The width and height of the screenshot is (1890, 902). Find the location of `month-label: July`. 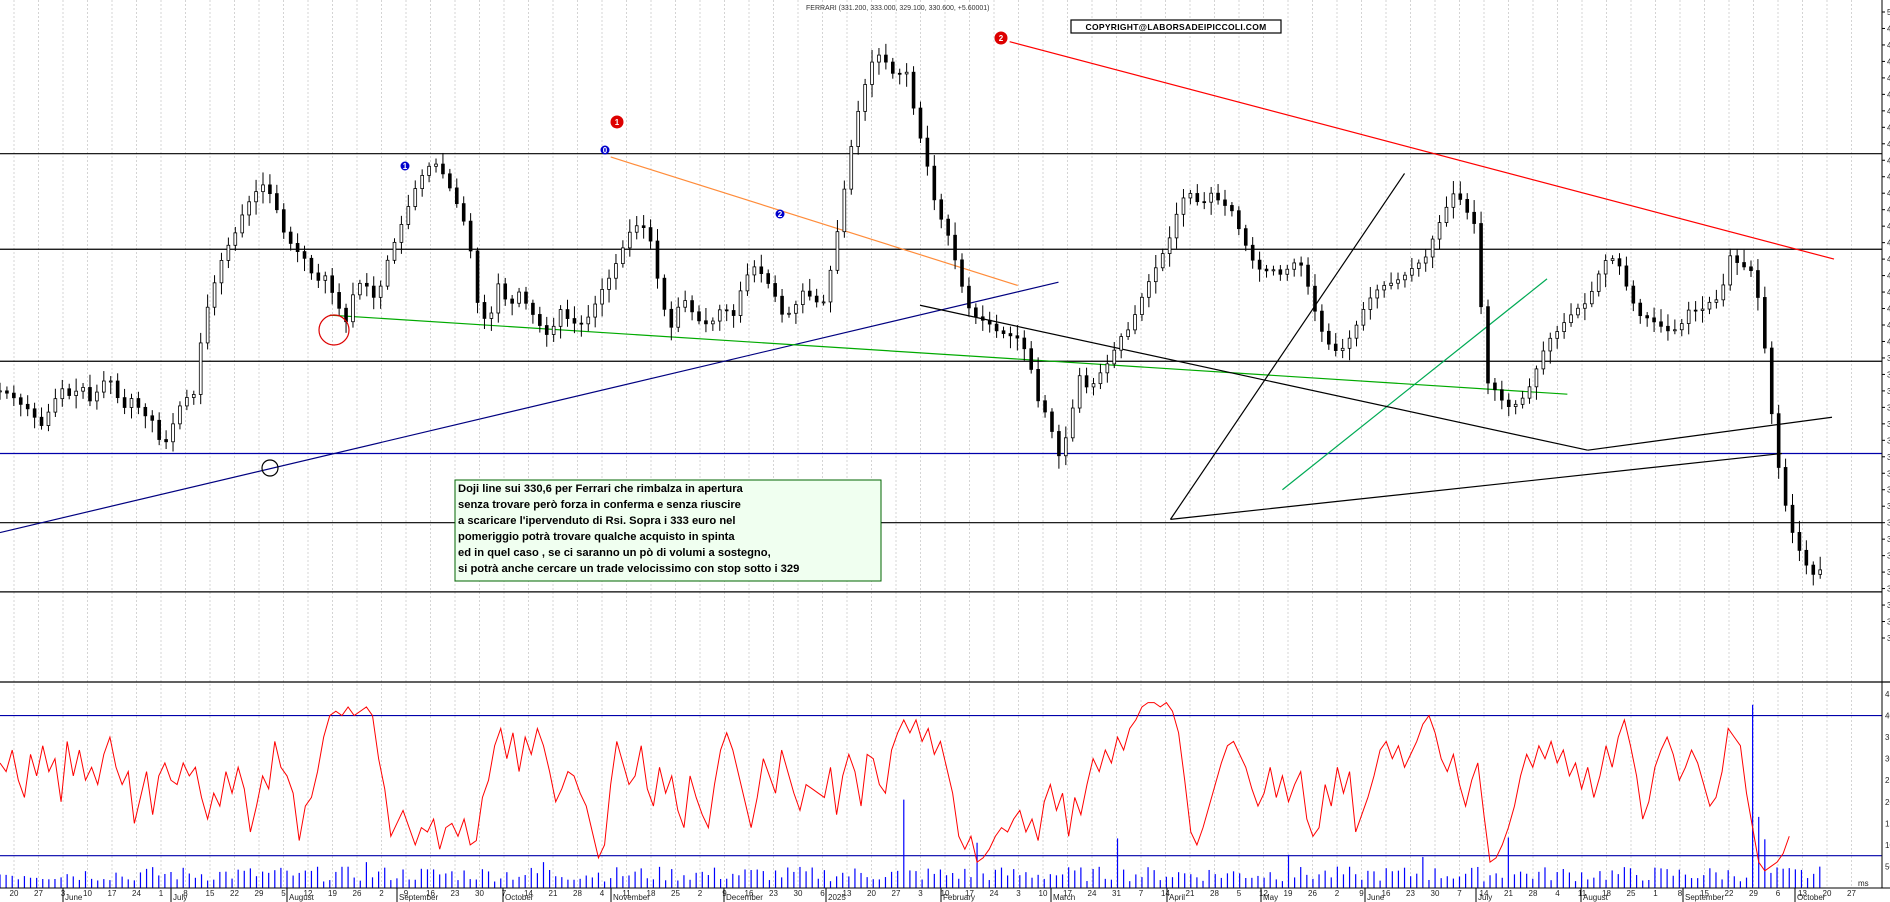

month-label: July is located at coordinates (1485, 897).